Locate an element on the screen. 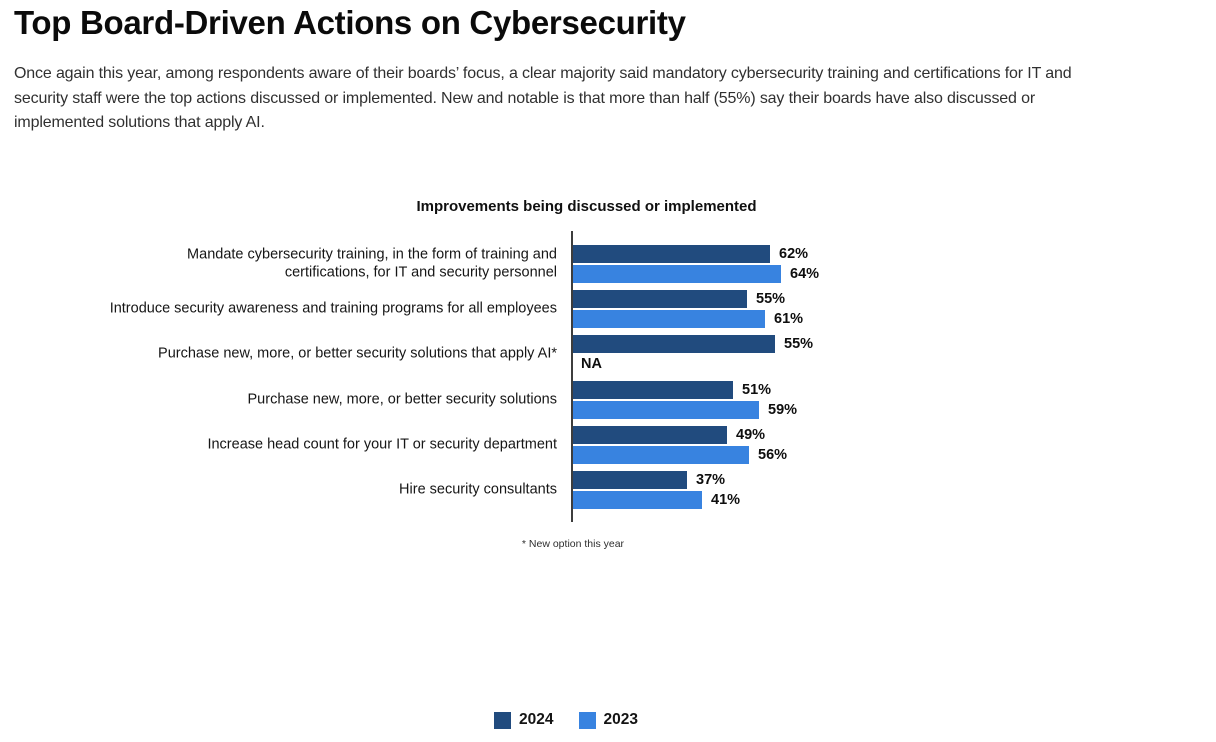  bar-value-2023: 56% is located at coordinates (773, 455).